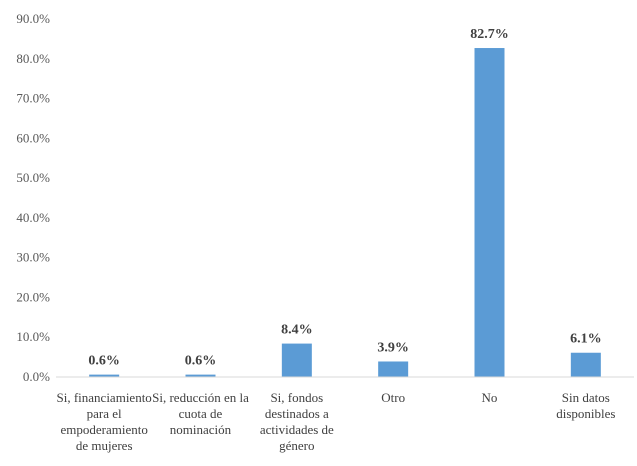 Image resolution: width=637 pixels, height=466 pixels. Describe the element at coordinates (33, 58) in the screenshot. I see `y-tick-label: 80.0%` at that location.